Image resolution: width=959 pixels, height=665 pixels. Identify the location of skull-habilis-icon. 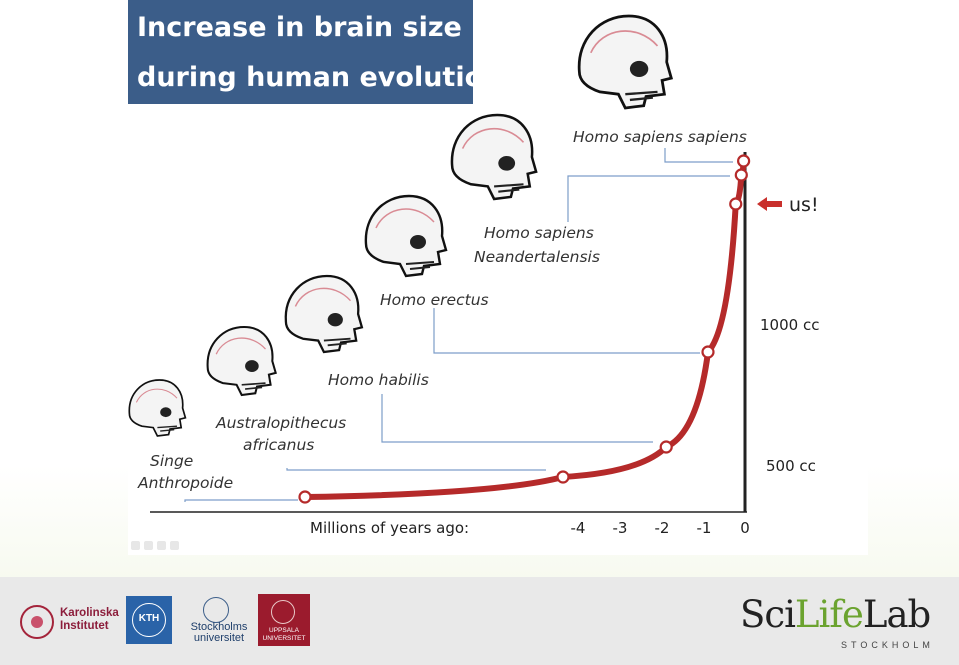
(324, 314).